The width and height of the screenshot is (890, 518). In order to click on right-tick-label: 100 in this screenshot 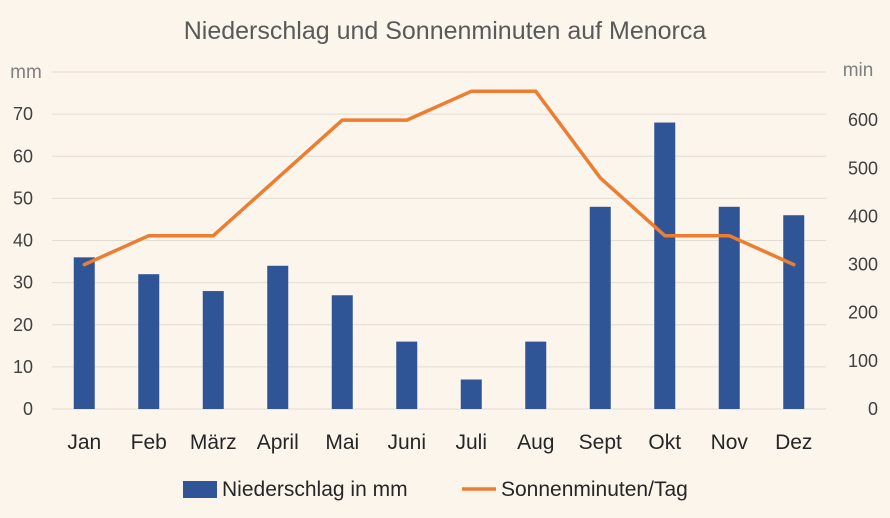, I will do `click(863, 361)`.